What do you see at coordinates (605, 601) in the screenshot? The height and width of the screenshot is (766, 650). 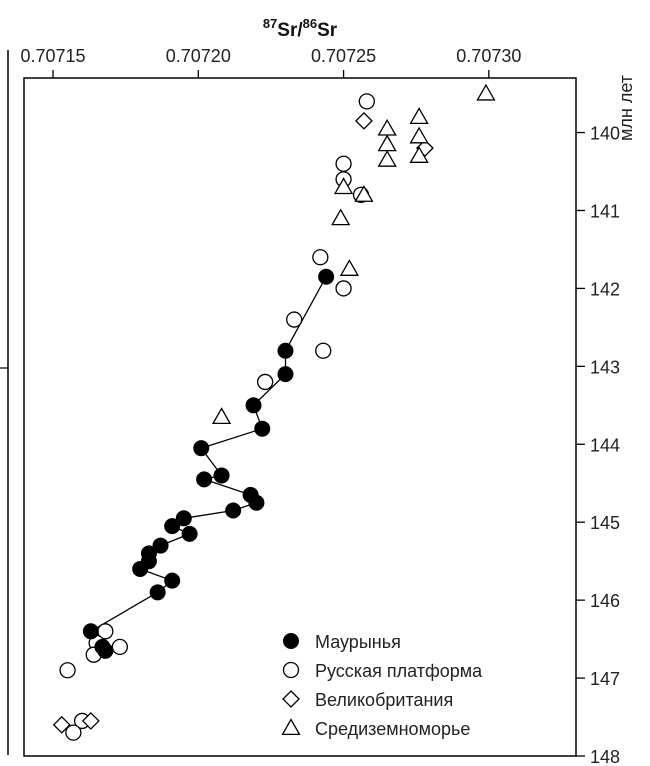 I see `y-tick-label: 146` at bounding box center [605, 601].